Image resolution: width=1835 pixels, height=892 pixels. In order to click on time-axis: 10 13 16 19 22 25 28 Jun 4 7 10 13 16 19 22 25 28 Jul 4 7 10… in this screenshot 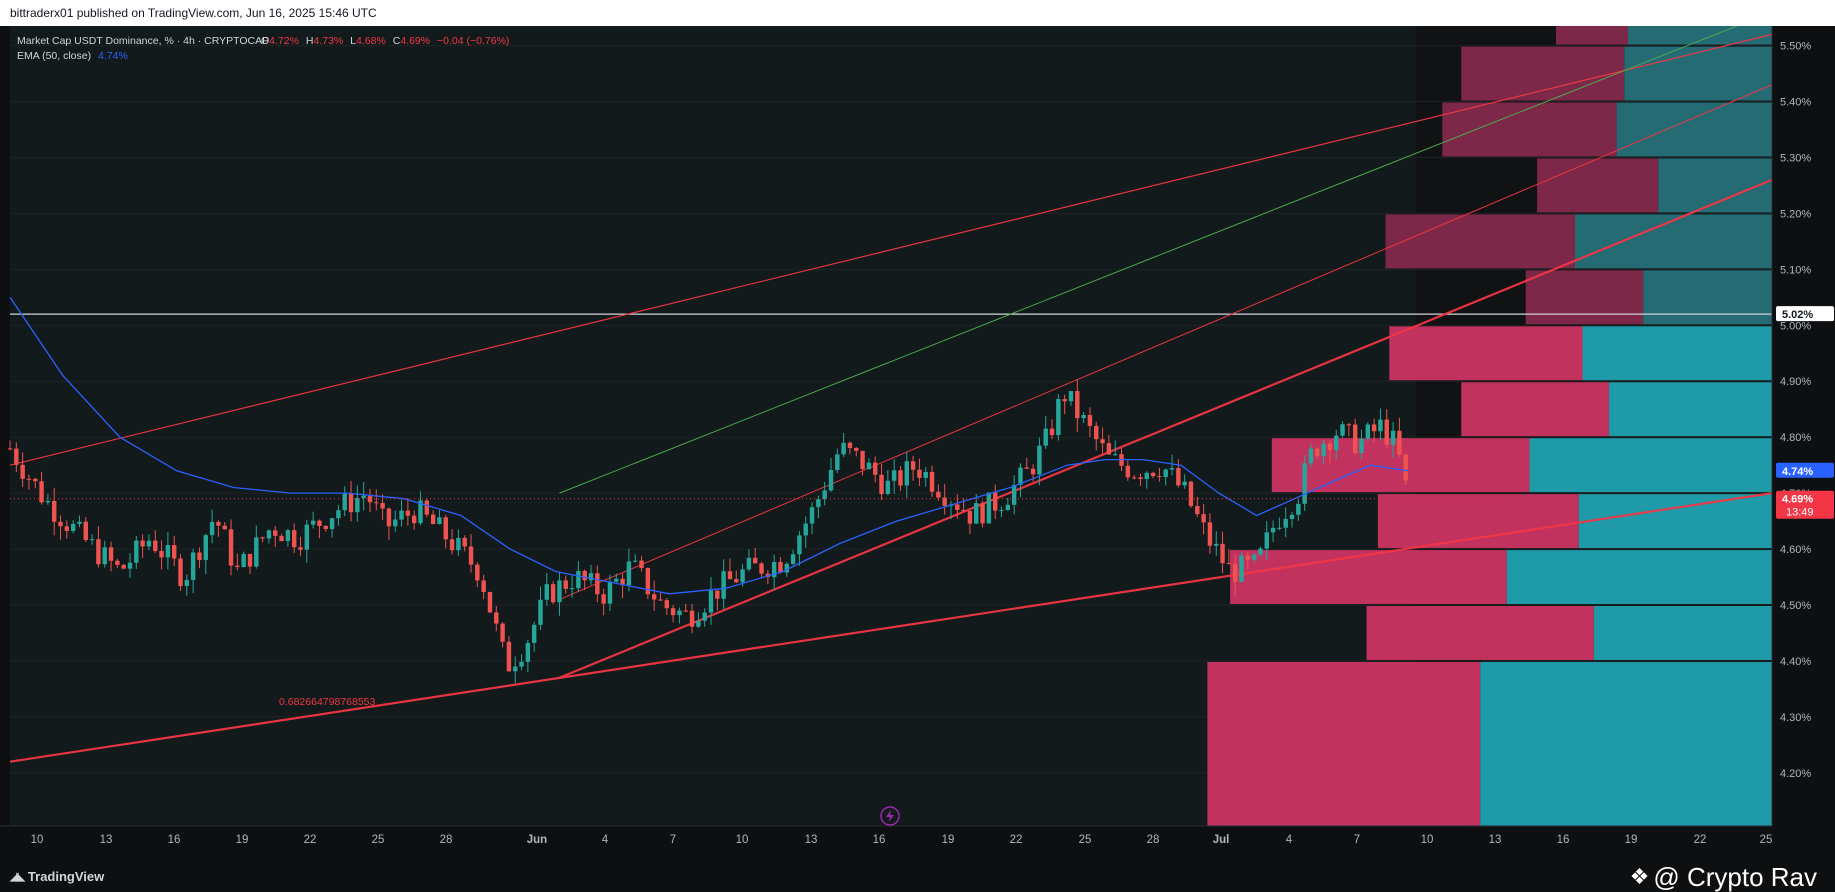, I will do `click(917, 843)`.